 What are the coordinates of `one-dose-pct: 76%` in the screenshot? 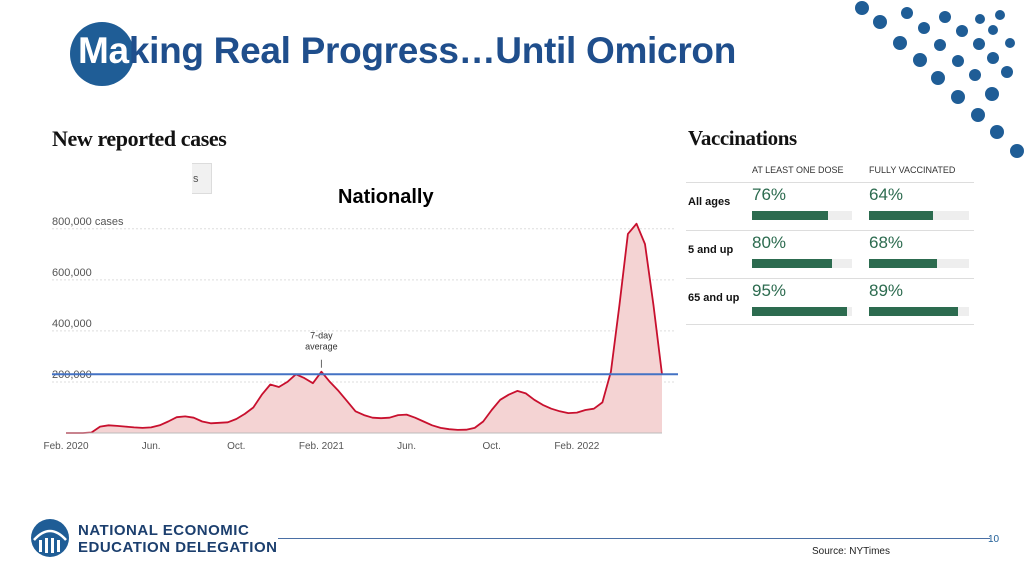 It's located at (769, 194).